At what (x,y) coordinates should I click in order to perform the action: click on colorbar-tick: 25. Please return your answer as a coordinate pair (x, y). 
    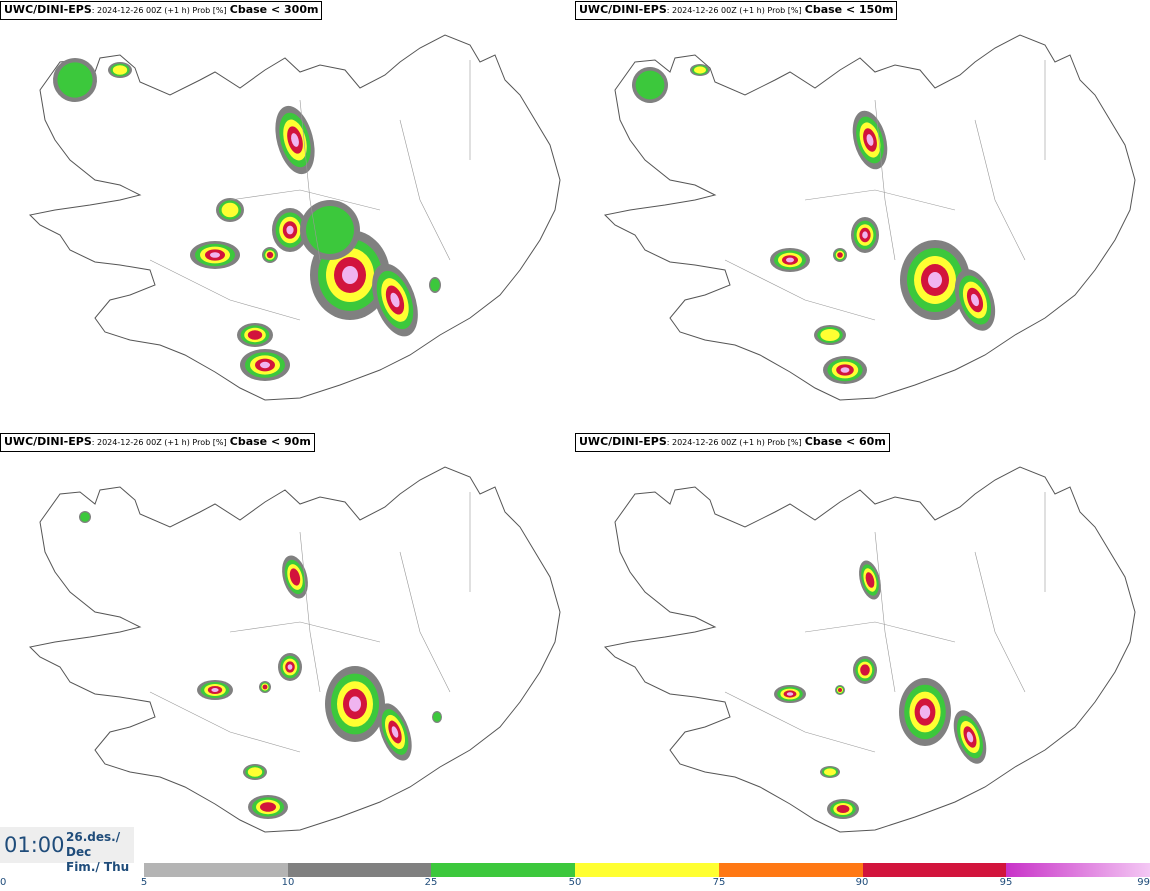
    Looking at the image, I should click on (431, 882).